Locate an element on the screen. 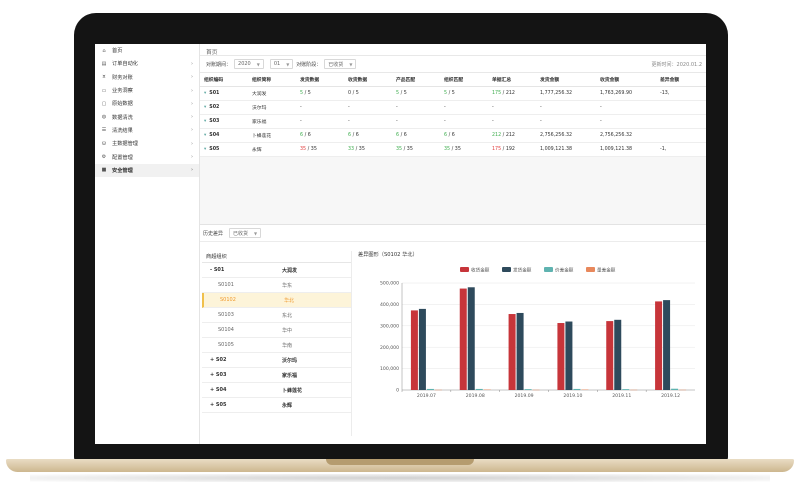 Image resolution: width=800 pixels, height=498 pixels. org-tree-row: S0105 华南 is located at coordinates (276, 345).